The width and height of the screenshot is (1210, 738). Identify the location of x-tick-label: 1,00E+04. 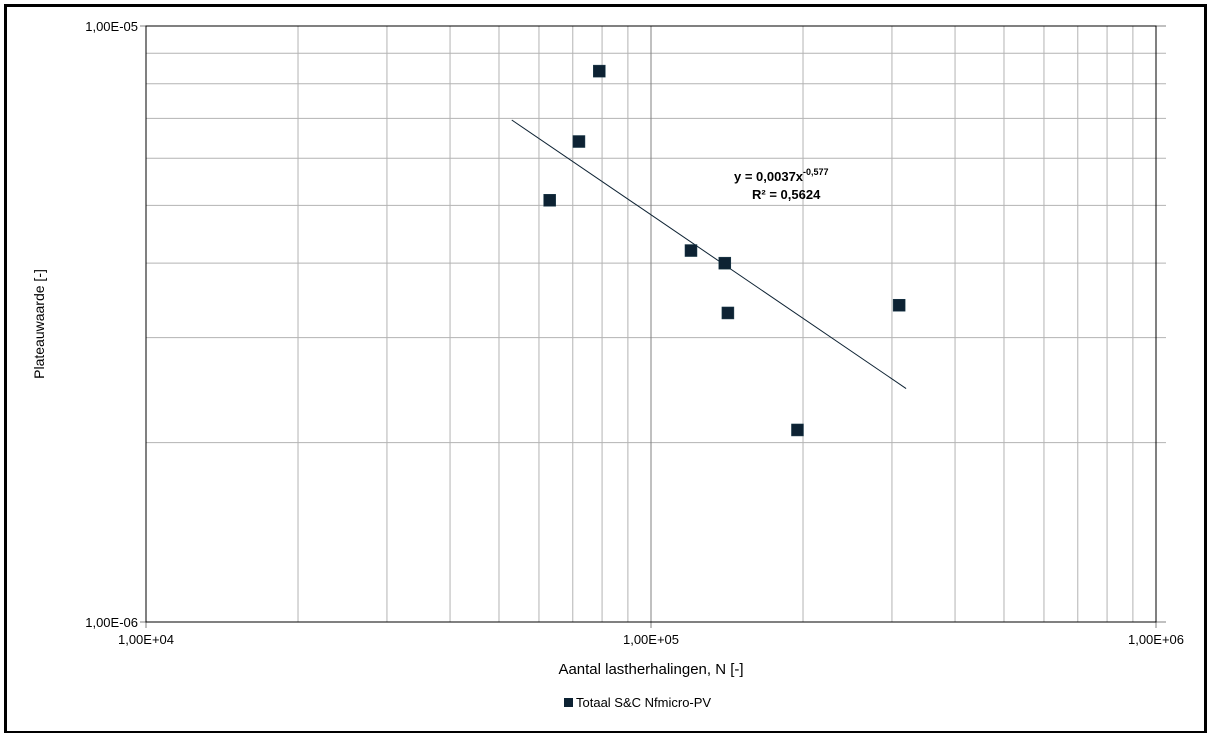
(146, 639).